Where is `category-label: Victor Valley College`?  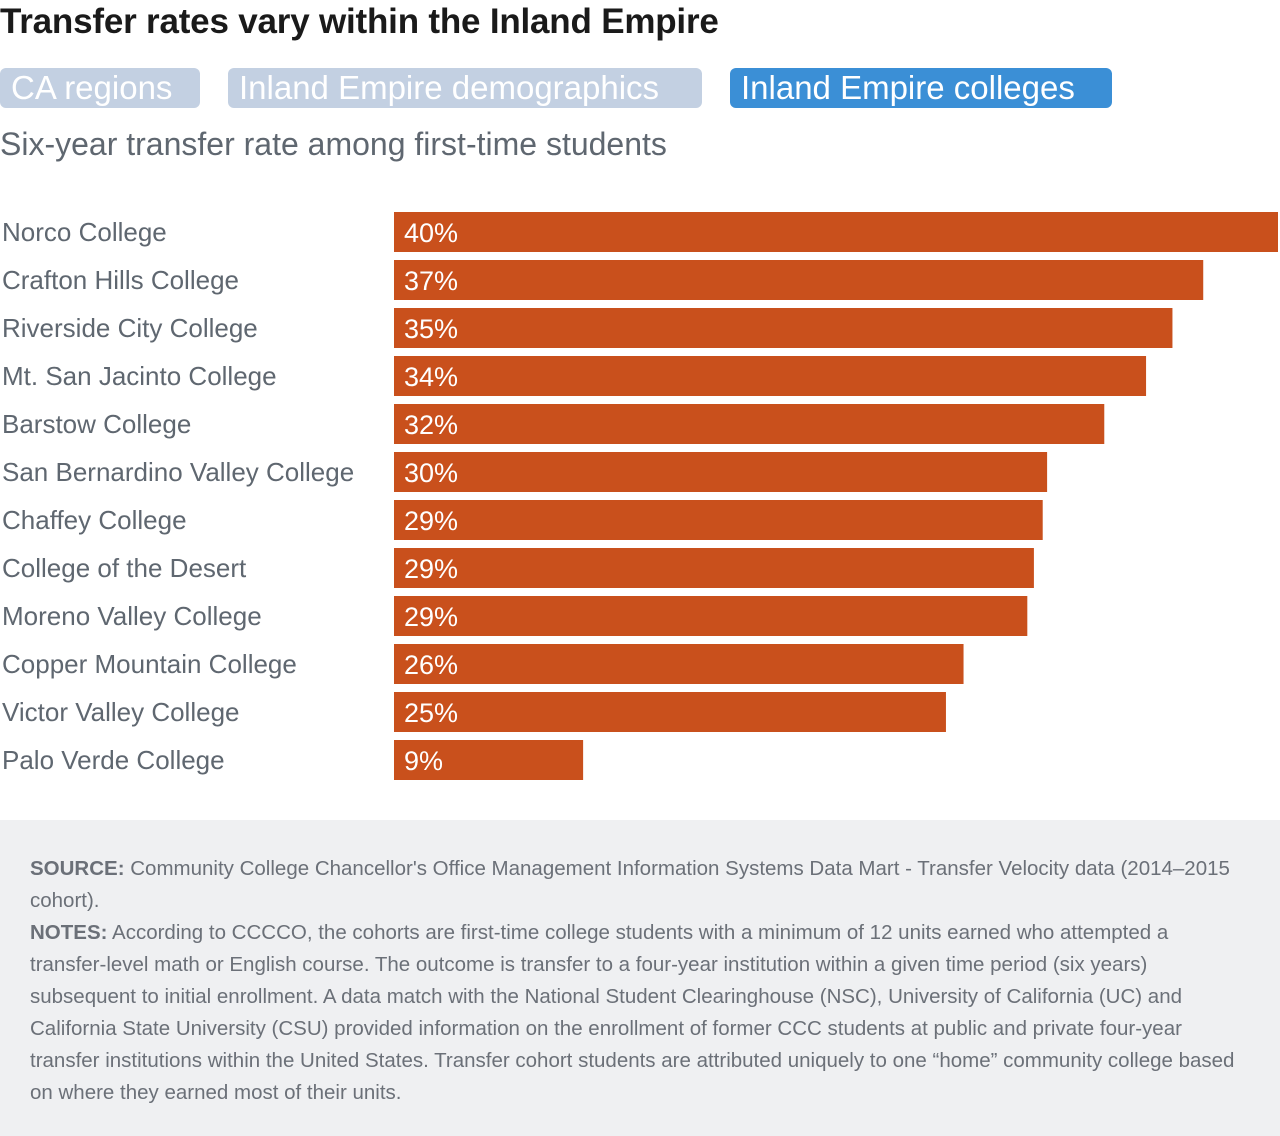 category-label: Victor Valley College is located at coordinates (121, 712).